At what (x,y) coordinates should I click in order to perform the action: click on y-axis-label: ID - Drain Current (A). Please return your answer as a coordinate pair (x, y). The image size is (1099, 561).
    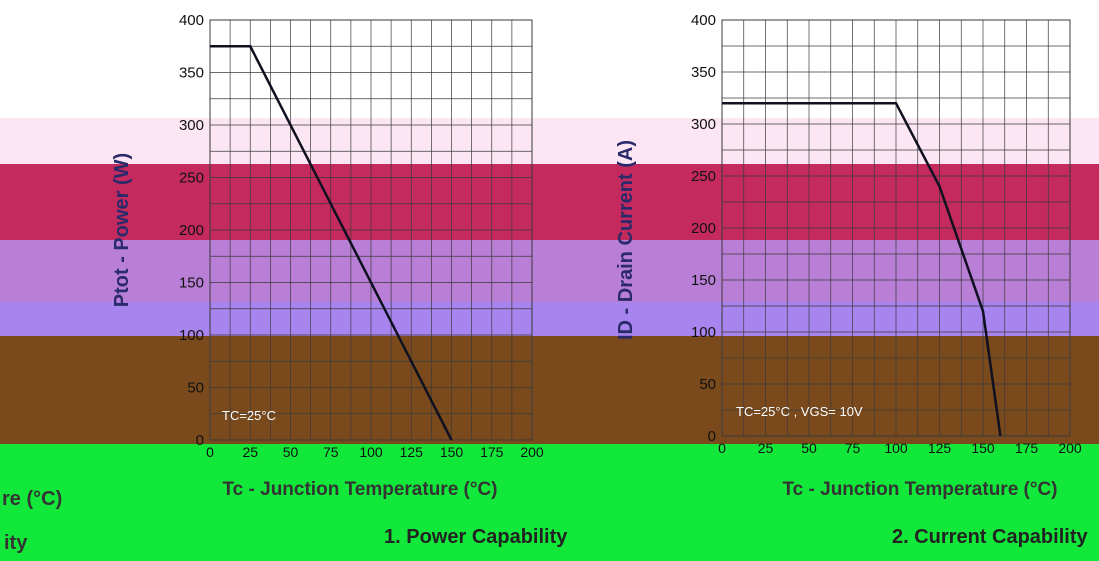
    Looking at the image, I should click on (626, 240).